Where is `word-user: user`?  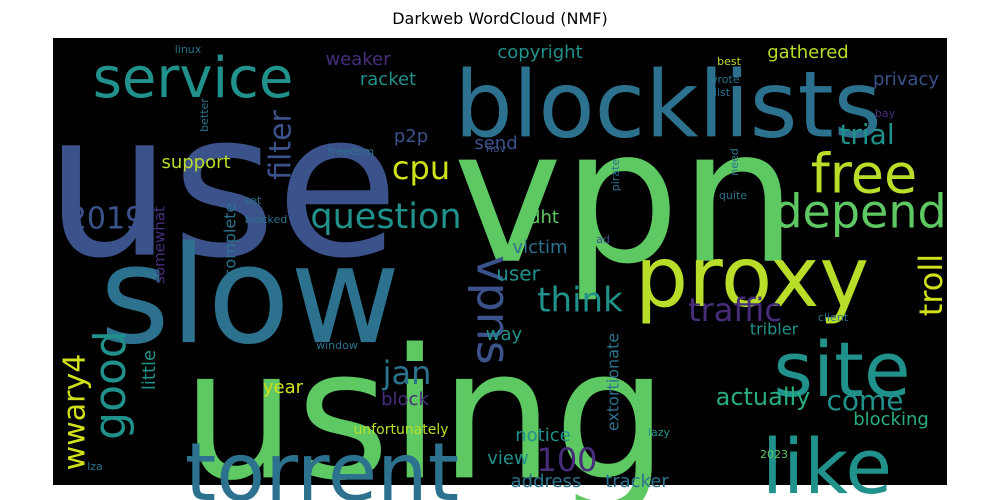
word-user: user is located at coordinates (518, 274).